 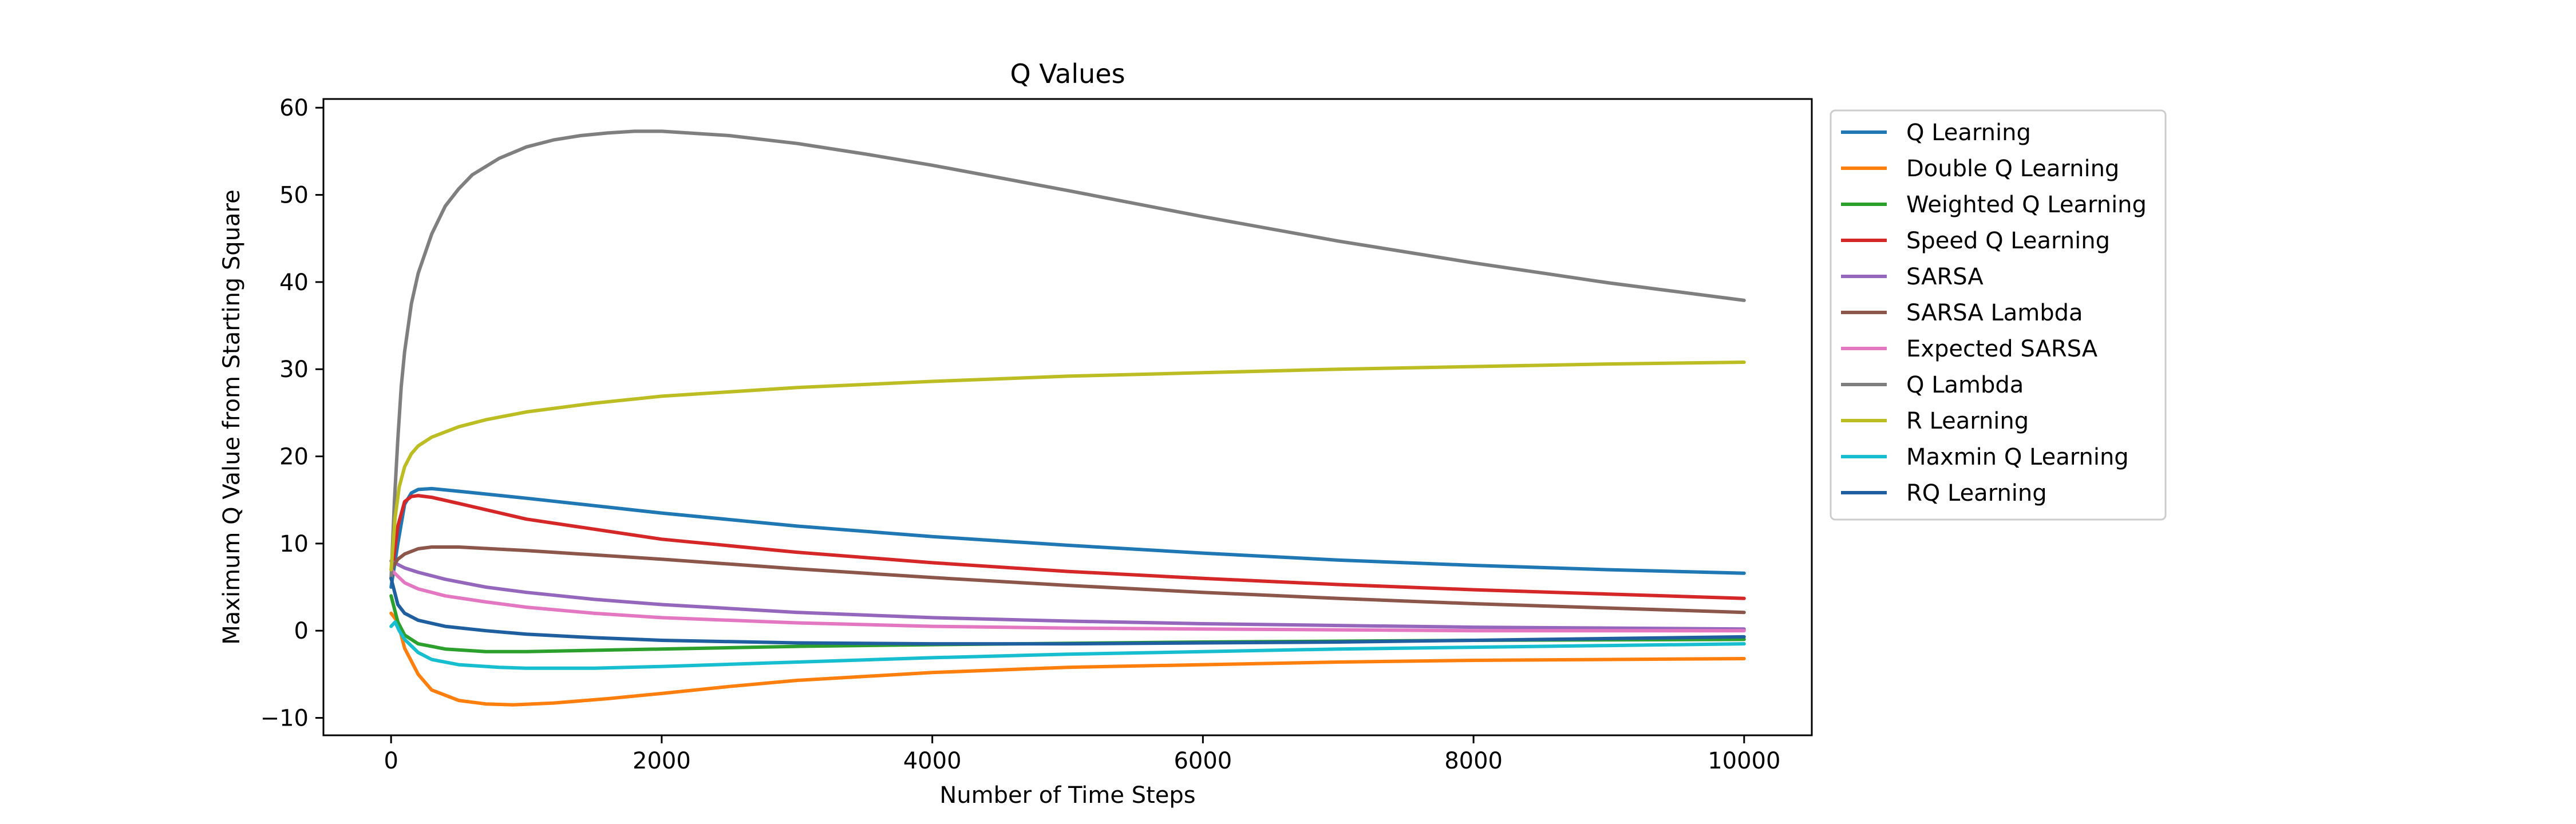 What do you see at coordinates (1744, 761) in the screenshot?
I see `x-tick-label: 10000` at bounding box center [1744, 761].